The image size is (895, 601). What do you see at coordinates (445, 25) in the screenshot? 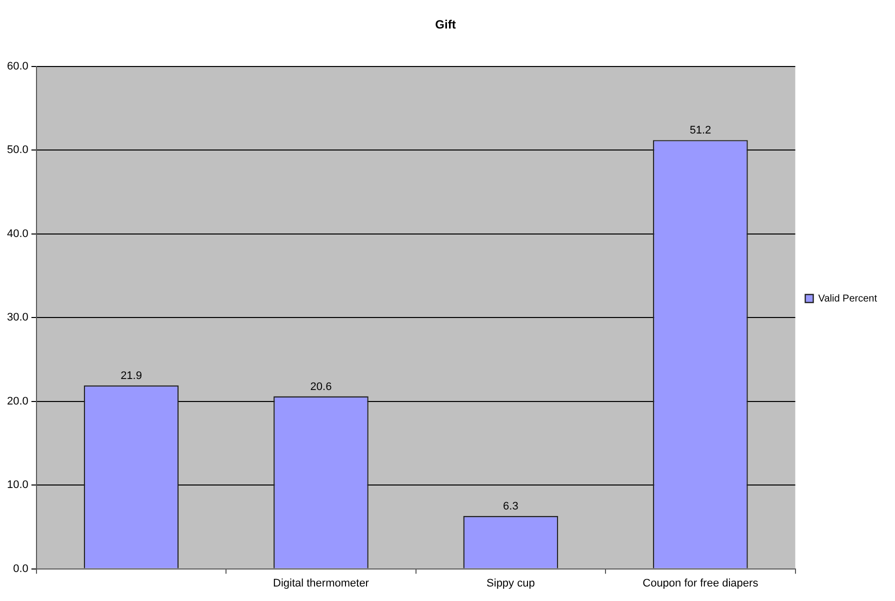
I see `chart-title: Gift` at bounding box center [445, 25].